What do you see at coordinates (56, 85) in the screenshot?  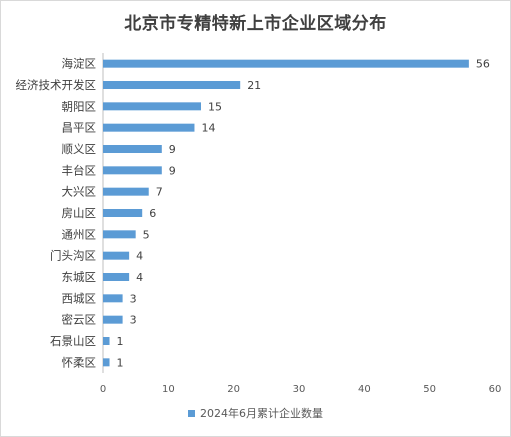 I see `category-label-1: 经济技术开发区` at bounding box center [56, 85].